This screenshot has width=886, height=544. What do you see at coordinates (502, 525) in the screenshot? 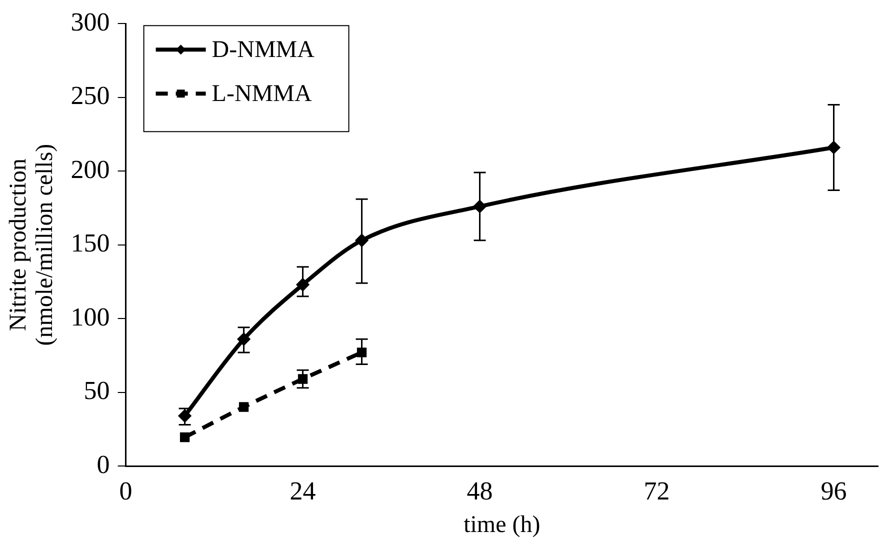
I see `x-axis-title: time (h)` at bounding box center [502, 525].